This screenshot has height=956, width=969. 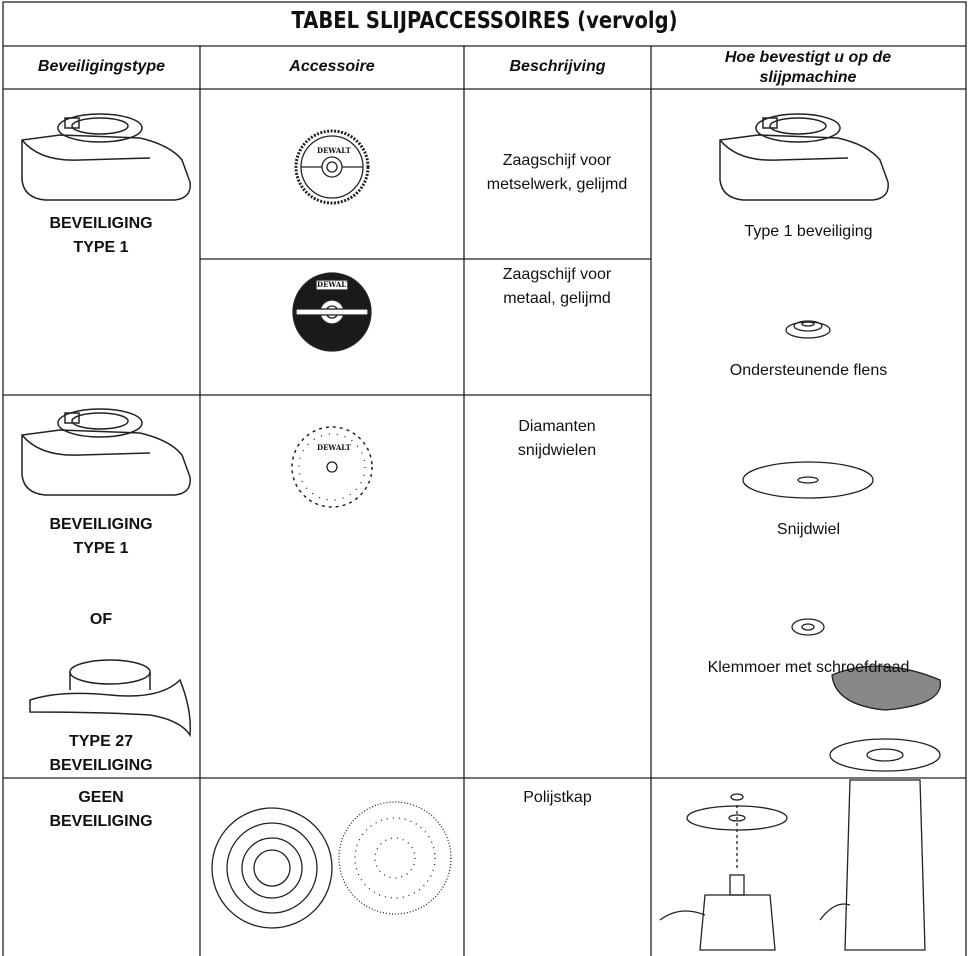 What do you see at coordinates (808, 370) in the screenshot?
I see `mounting-label: Ondersteunende flens` at bounding box center [808, 370].